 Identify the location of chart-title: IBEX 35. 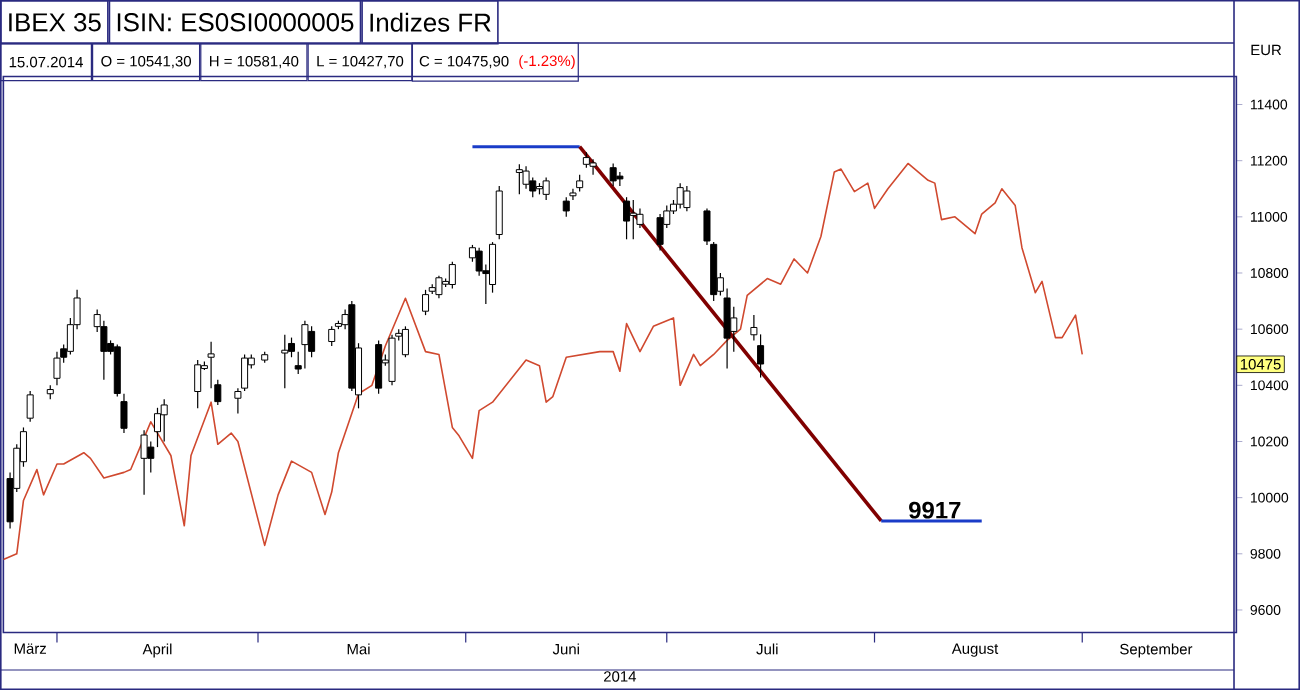
(55, 22).